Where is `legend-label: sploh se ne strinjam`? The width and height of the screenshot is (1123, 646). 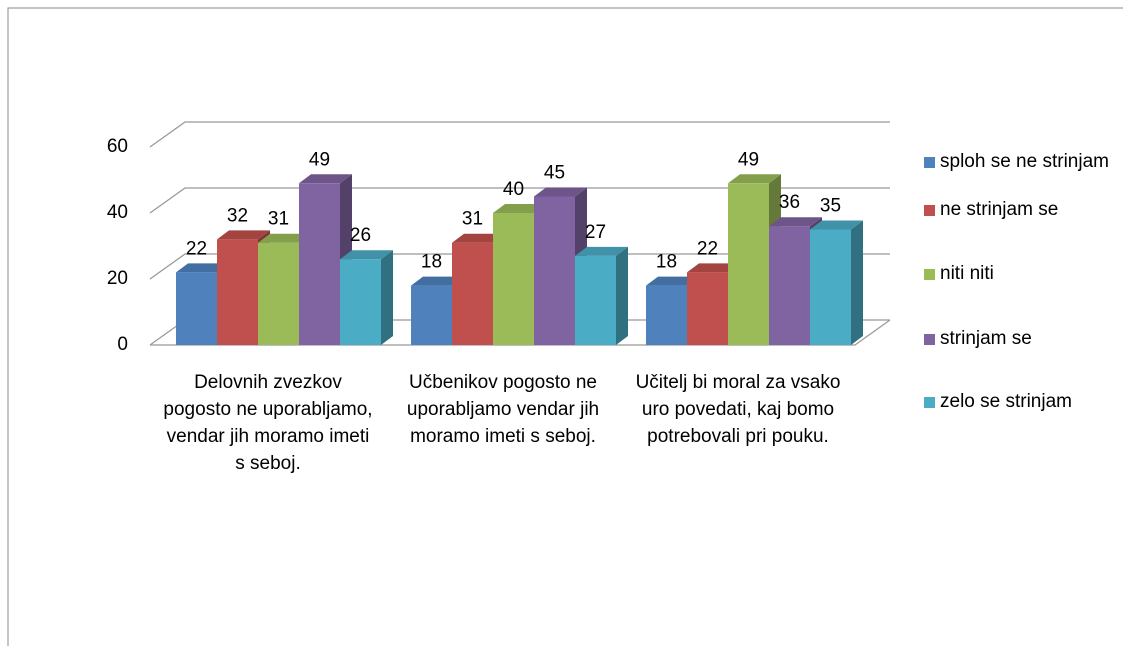
legend-label: sploh se ne strinjam is located at coordinates (1024, 161).